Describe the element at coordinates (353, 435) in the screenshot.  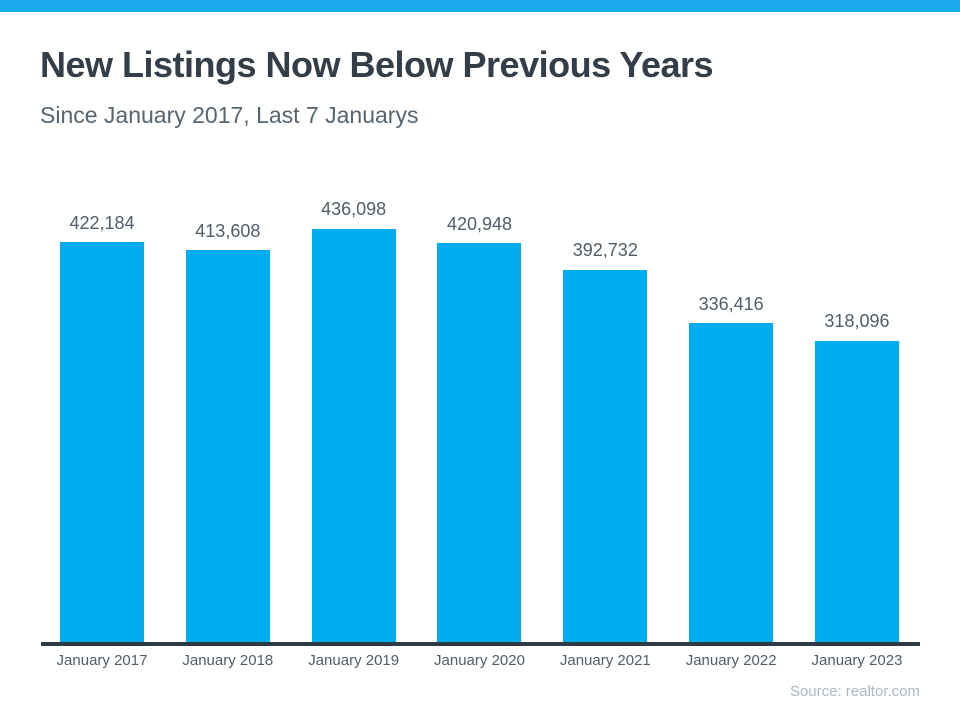
I see `bar-jan-2019` at that location.